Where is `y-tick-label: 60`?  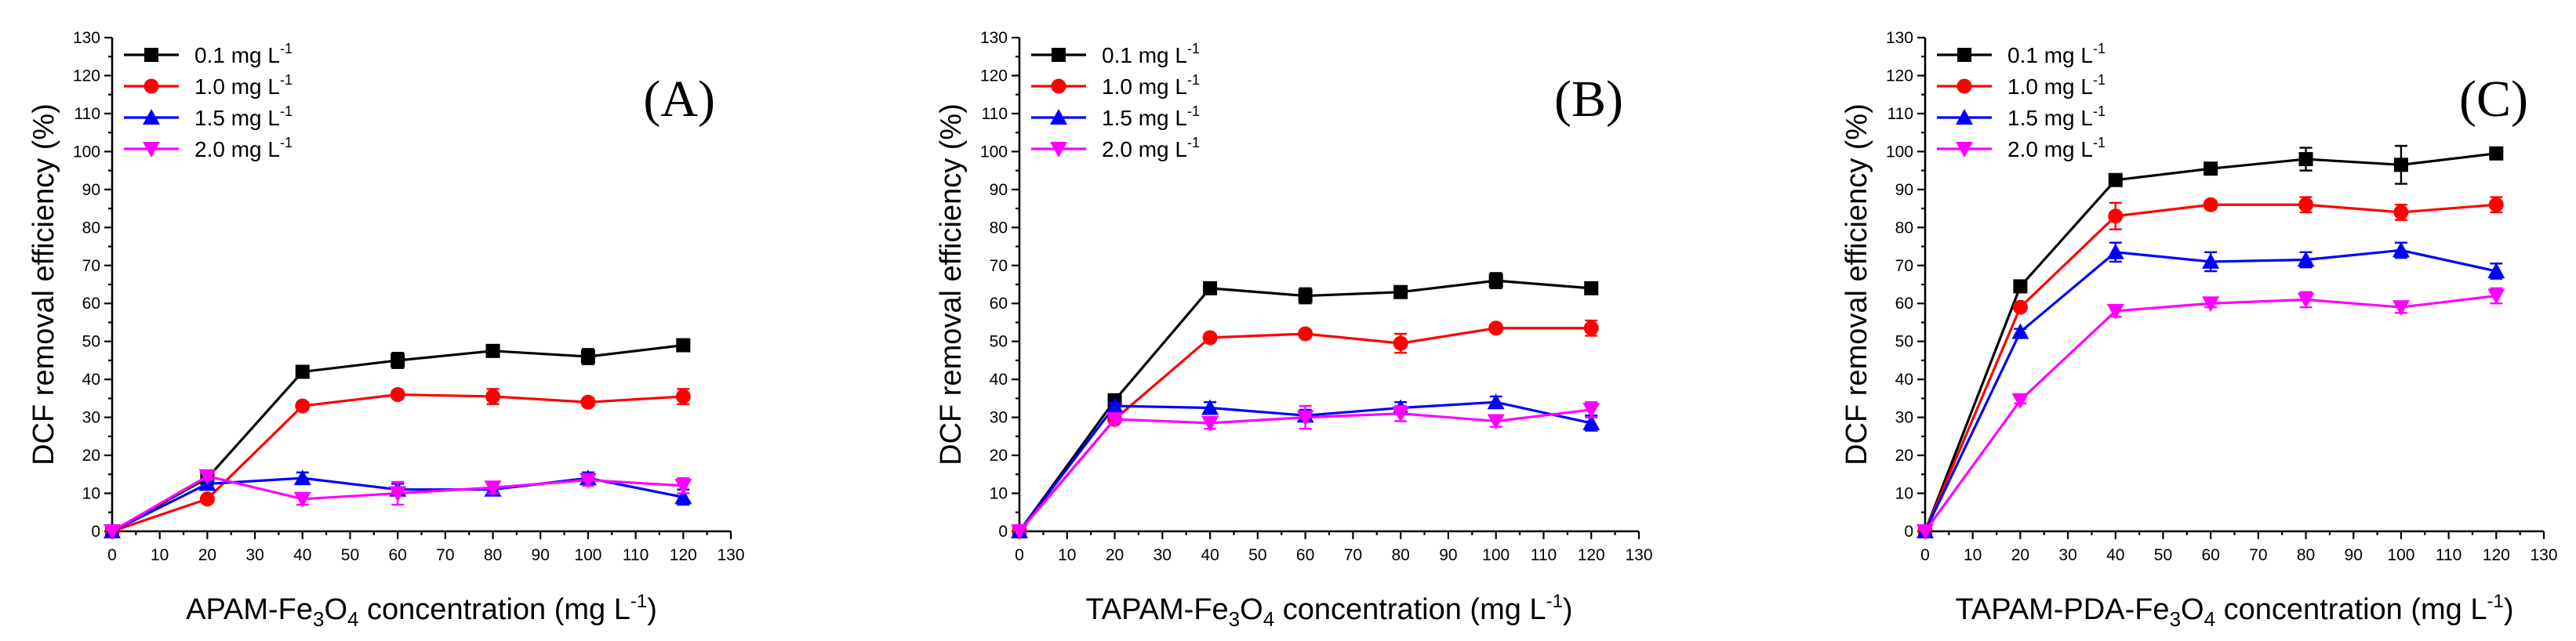
y-tick-label: 60 is located at coordinates (91, 304).